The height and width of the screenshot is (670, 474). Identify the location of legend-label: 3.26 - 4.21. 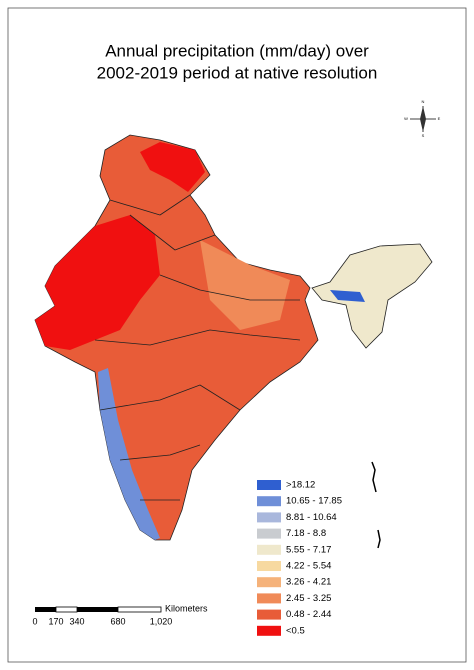
(308, 582).